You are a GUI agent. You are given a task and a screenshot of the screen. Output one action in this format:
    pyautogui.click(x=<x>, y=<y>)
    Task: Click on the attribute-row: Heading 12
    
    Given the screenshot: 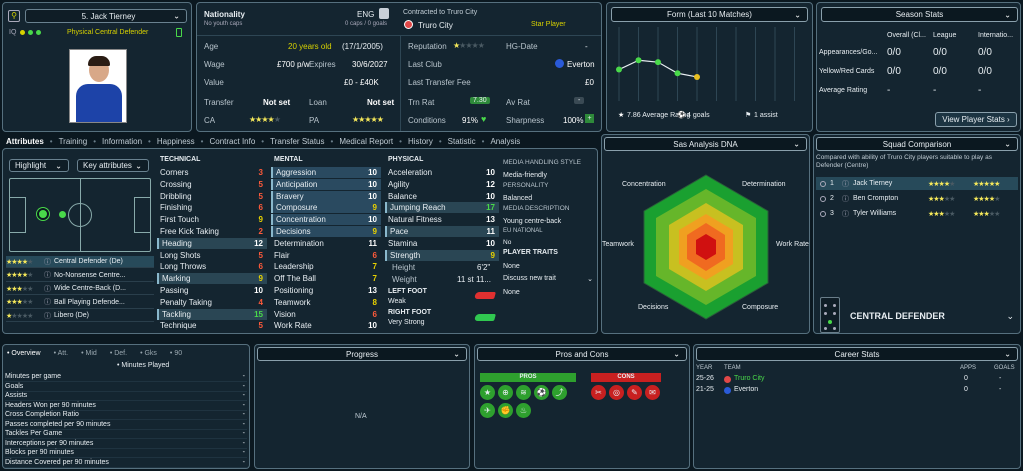 What is the action you would take?
    pyautogui.click(x=212, y=243)
    